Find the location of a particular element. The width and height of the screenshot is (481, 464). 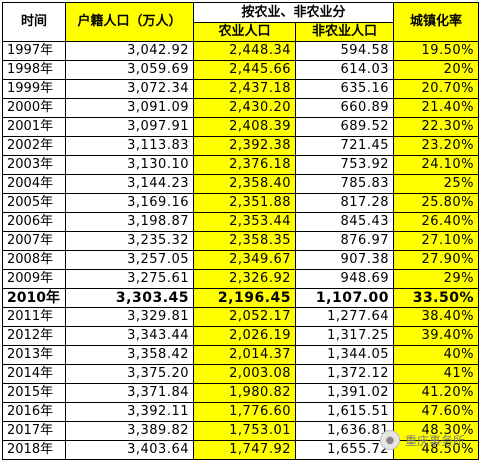

cell-population: 3,144.23 is located at coordinates (129, 184).